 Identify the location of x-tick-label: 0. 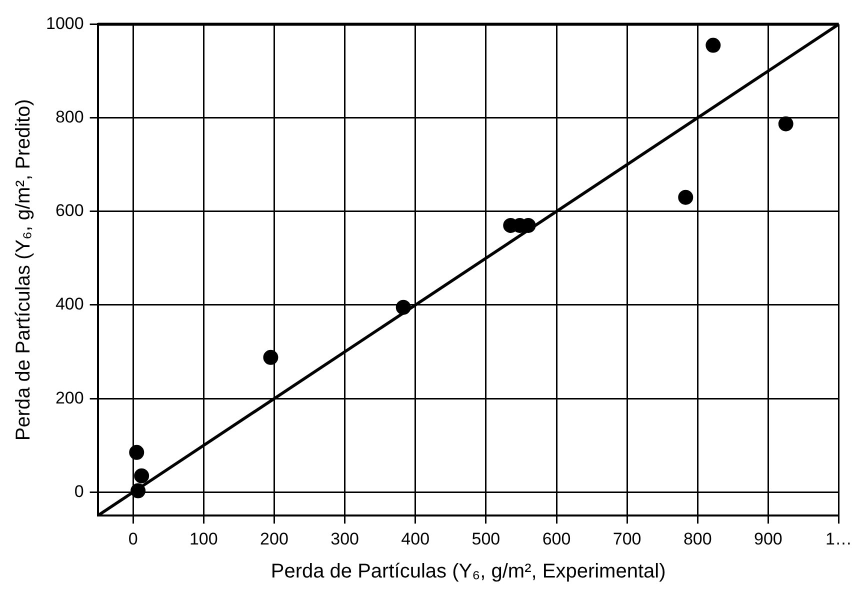
(133, 538).